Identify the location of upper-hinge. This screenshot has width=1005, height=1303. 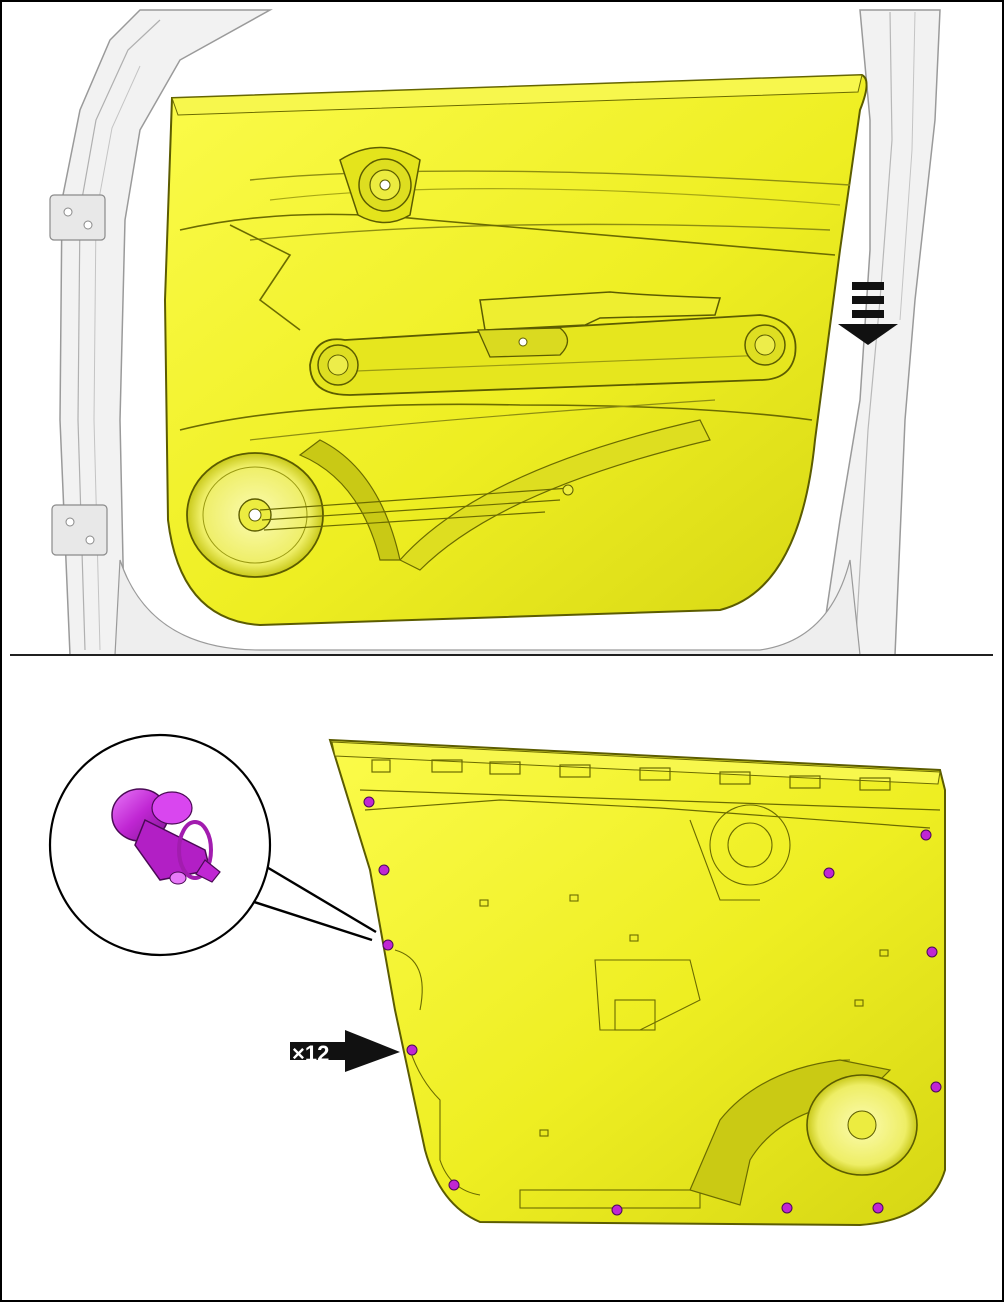
(77, 217).